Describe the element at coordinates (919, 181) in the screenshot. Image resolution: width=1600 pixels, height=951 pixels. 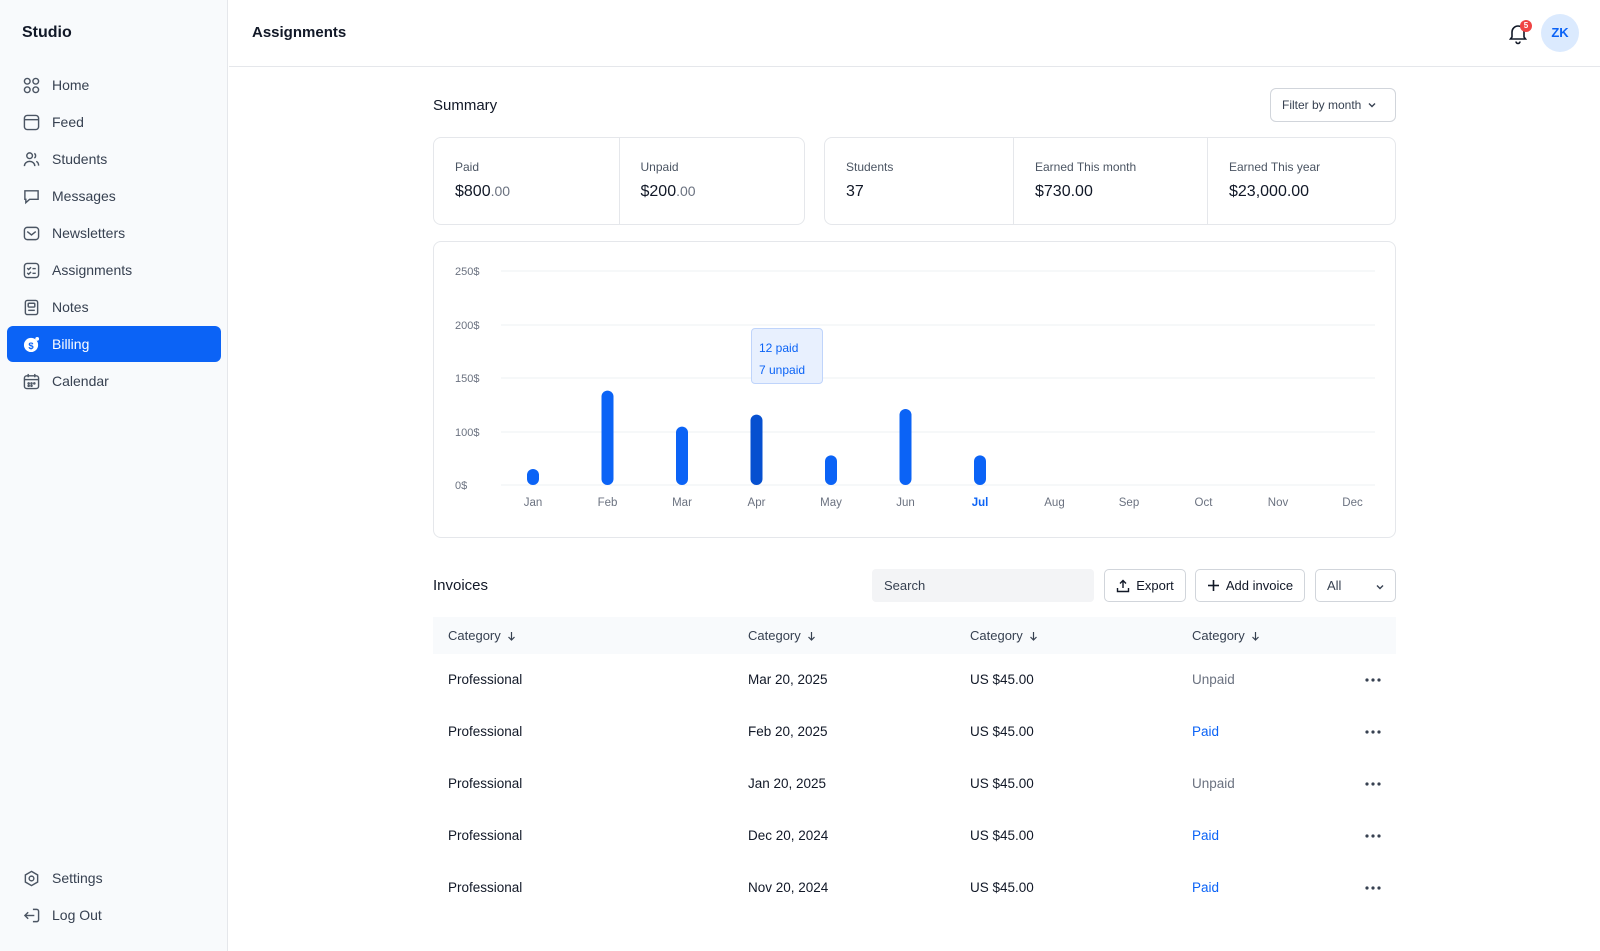
I see `stat-students: Students 37` at that location.